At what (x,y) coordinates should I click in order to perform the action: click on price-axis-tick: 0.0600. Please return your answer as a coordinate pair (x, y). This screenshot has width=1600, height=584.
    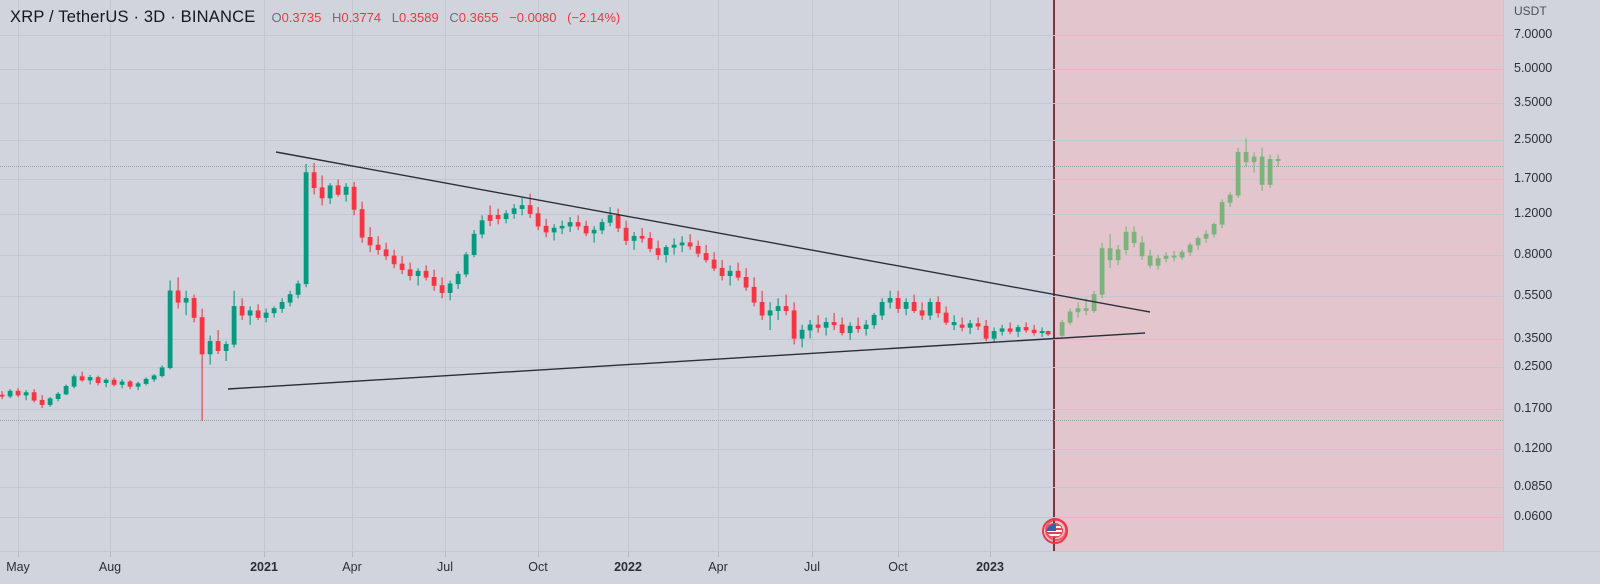
    Looking at the image, I should click on (1533, 516).